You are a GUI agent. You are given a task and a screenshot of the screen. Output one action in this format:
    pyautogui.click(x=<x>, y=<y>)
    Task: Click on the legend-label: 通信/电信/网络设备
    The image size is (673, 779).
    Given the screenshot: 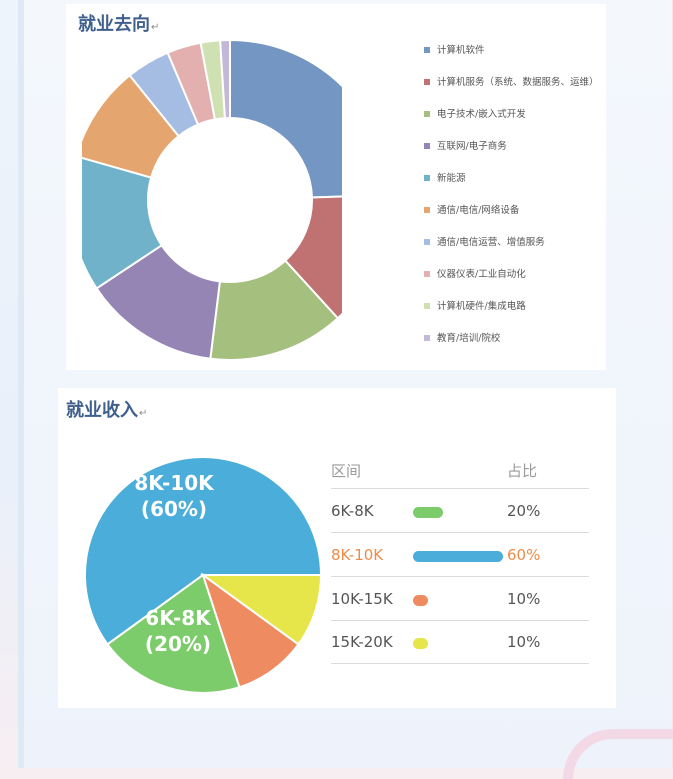 What is the action you would take?
    pyautogui.click(x=478, y=210)
    